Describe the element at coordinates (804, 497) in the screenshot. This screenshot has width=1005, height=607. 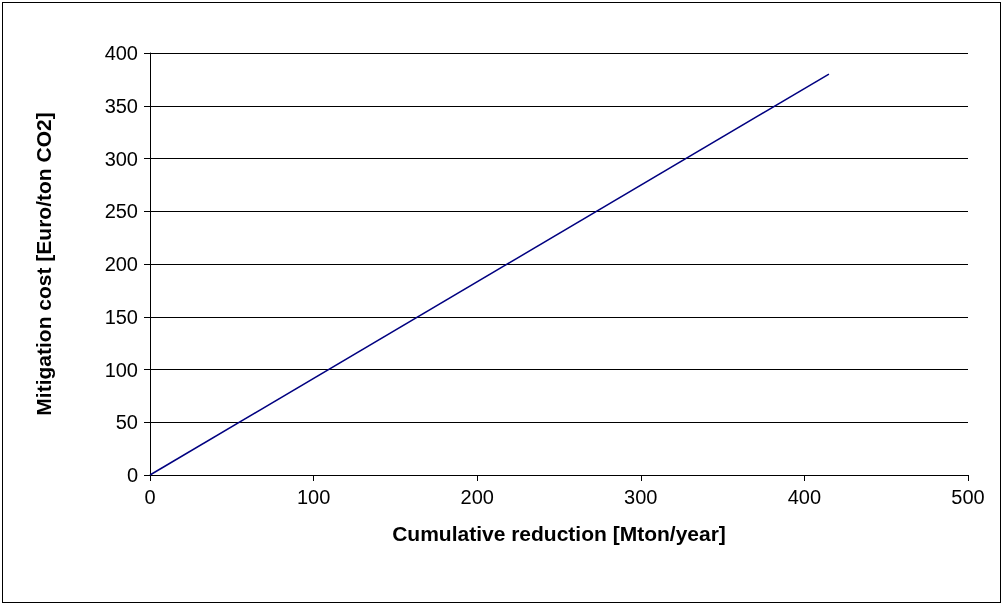
I see `x-tick-label: 400` at that location.